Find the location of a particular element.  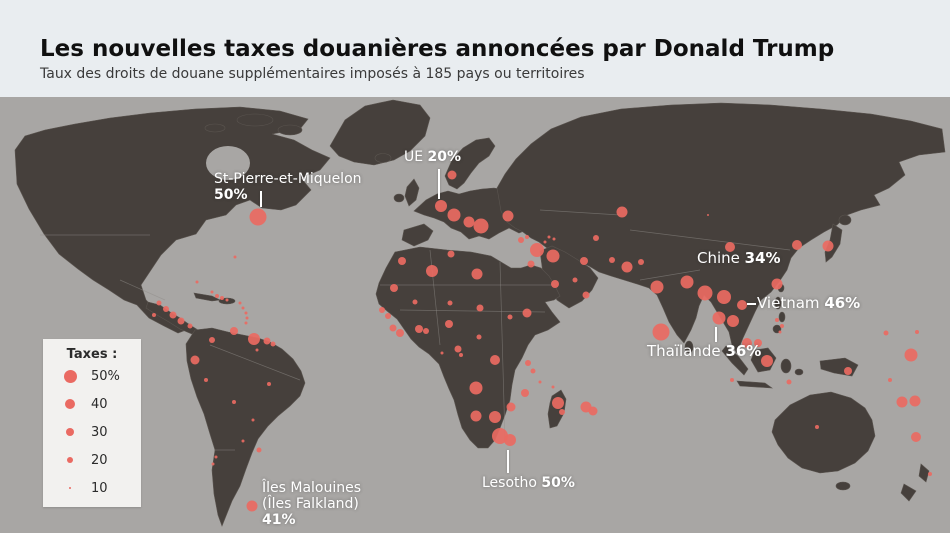

legend-title: Taxes : is located at coordinates (92, 354).